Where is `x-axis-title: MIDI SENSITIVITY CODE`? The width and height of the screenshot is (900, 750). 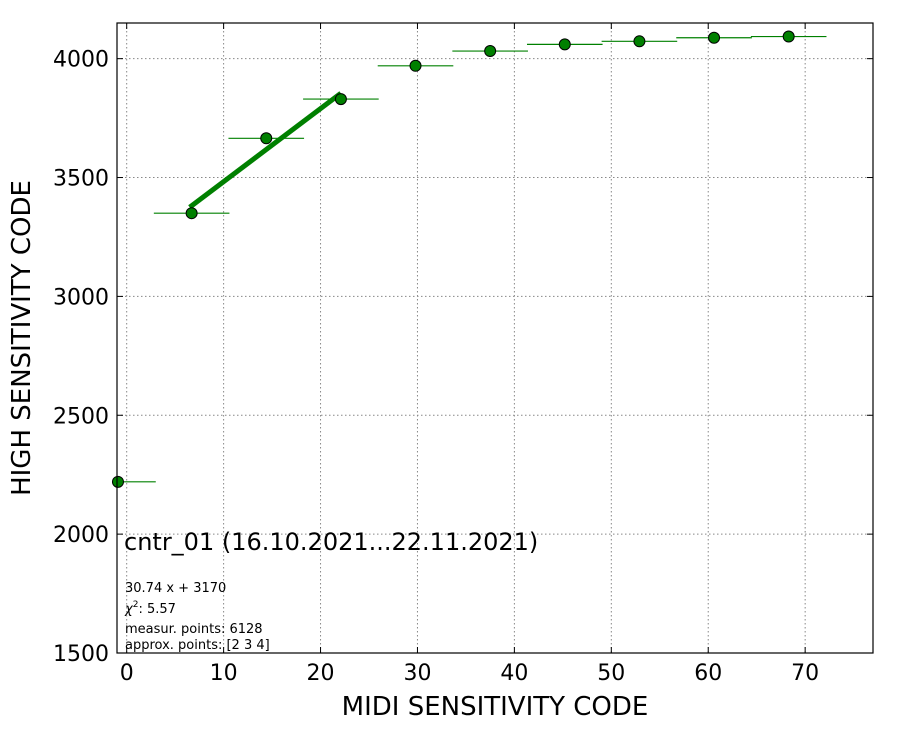
x-axis-title: MIDI SENSITIVITY CODE is located at coordinates (495, 707).